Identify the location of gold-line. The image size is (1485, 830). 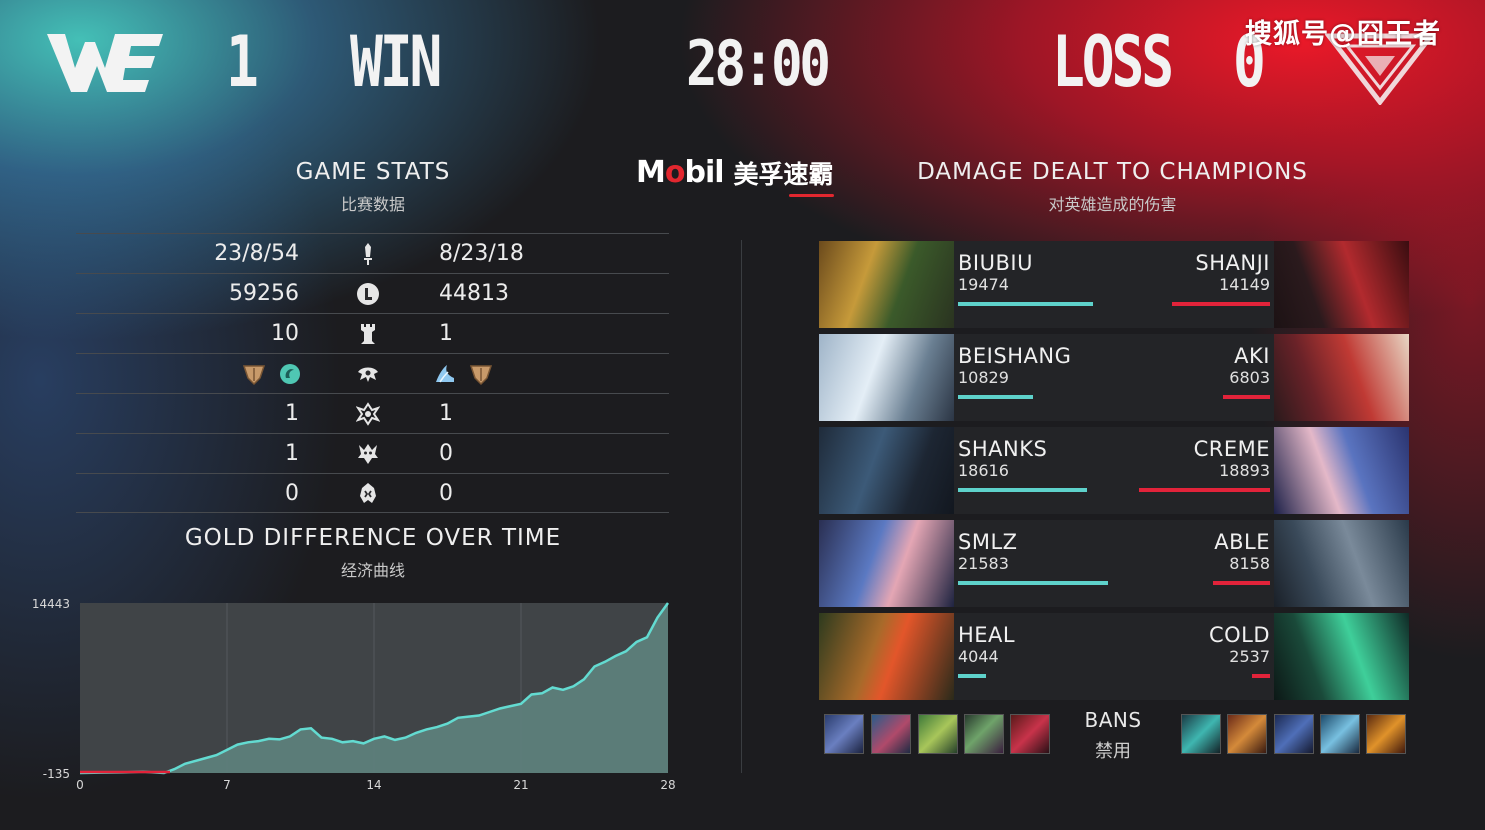
(374, 688).